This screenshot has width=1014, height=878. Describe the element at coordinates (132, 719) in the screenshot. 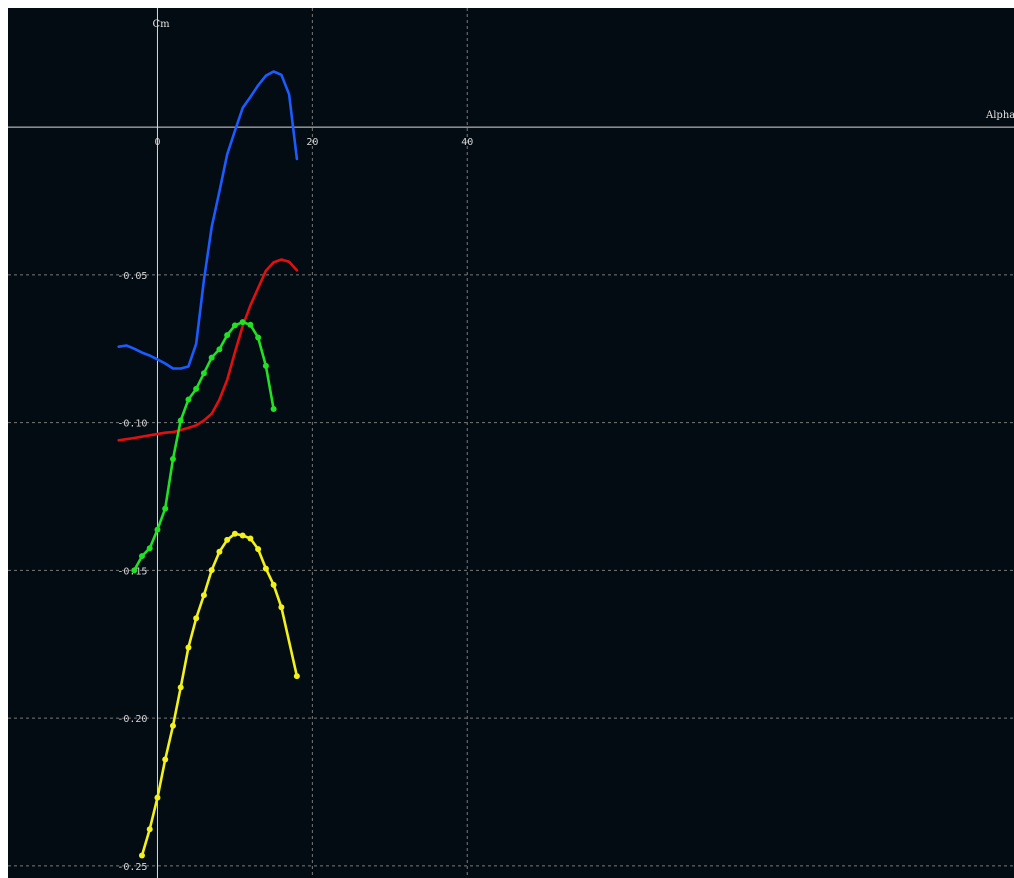

I see `y-tick-label-3: -0.20` at that location.